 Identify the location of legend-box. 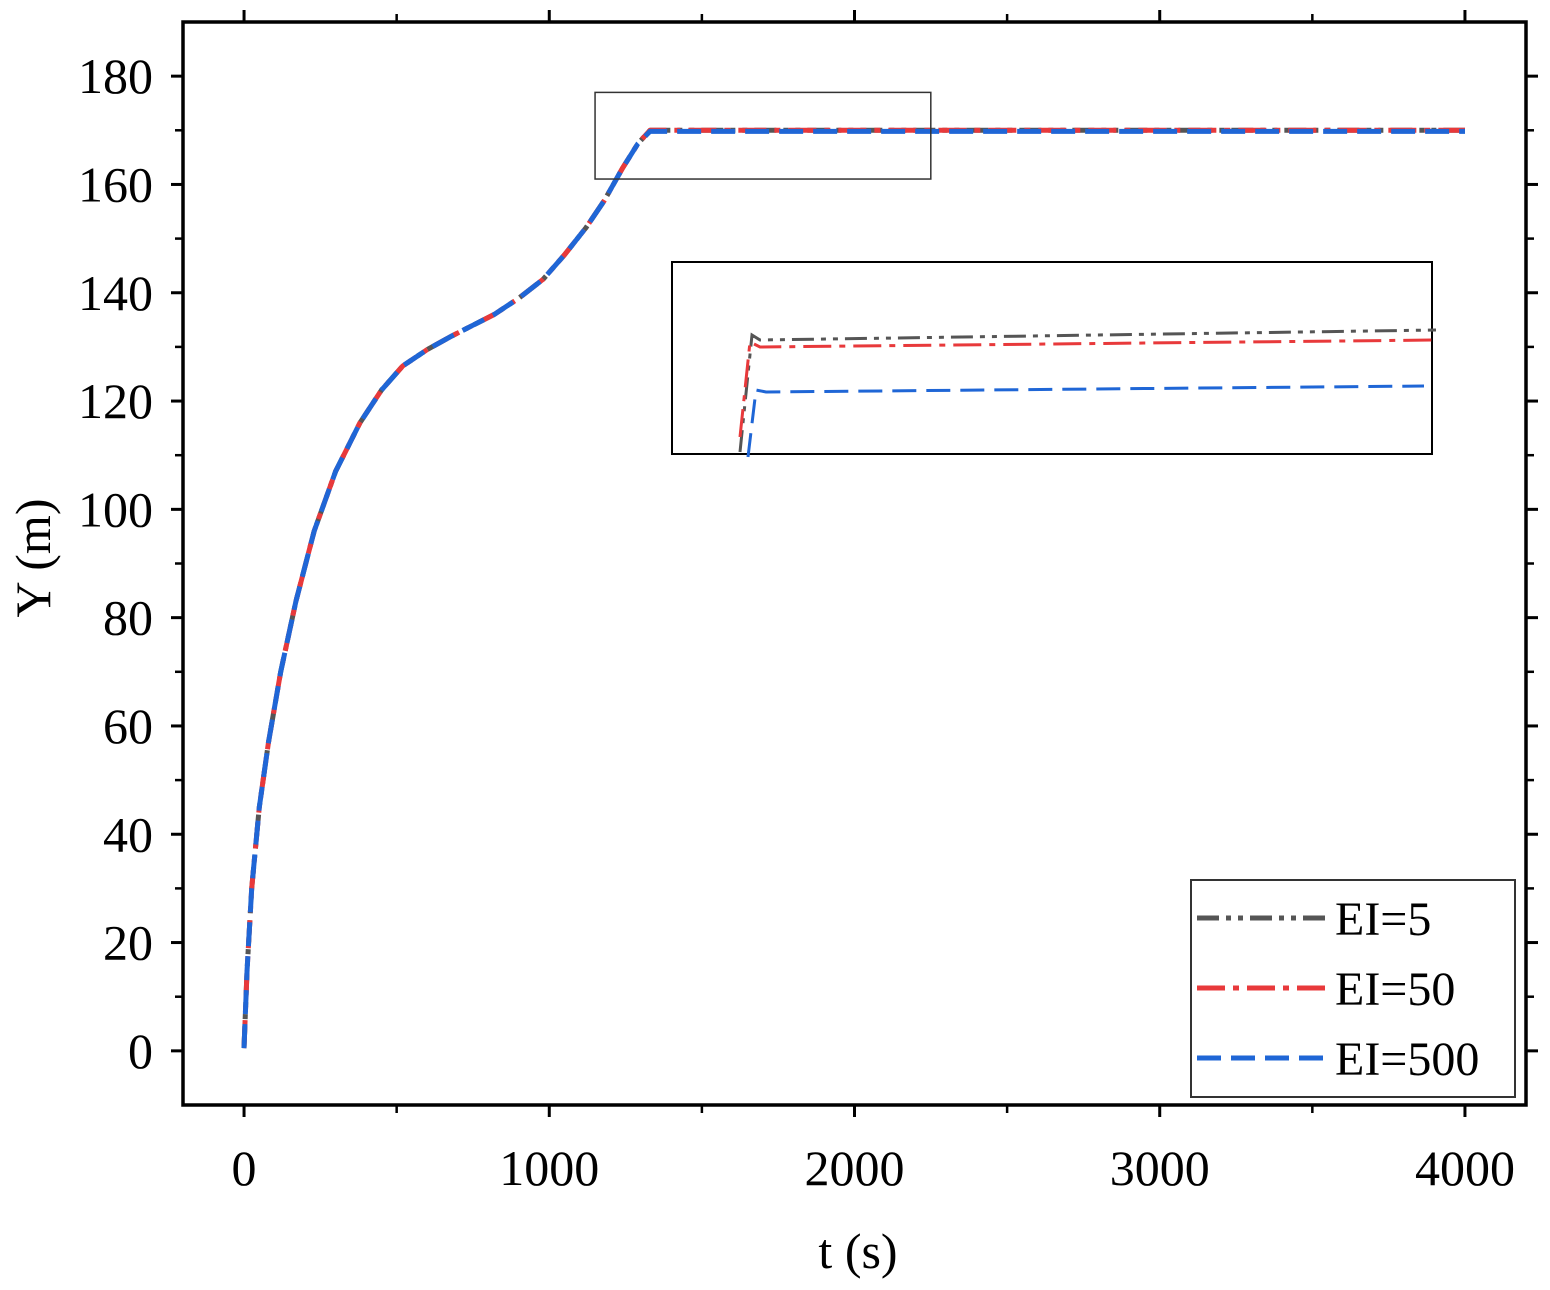
(1353, 988).